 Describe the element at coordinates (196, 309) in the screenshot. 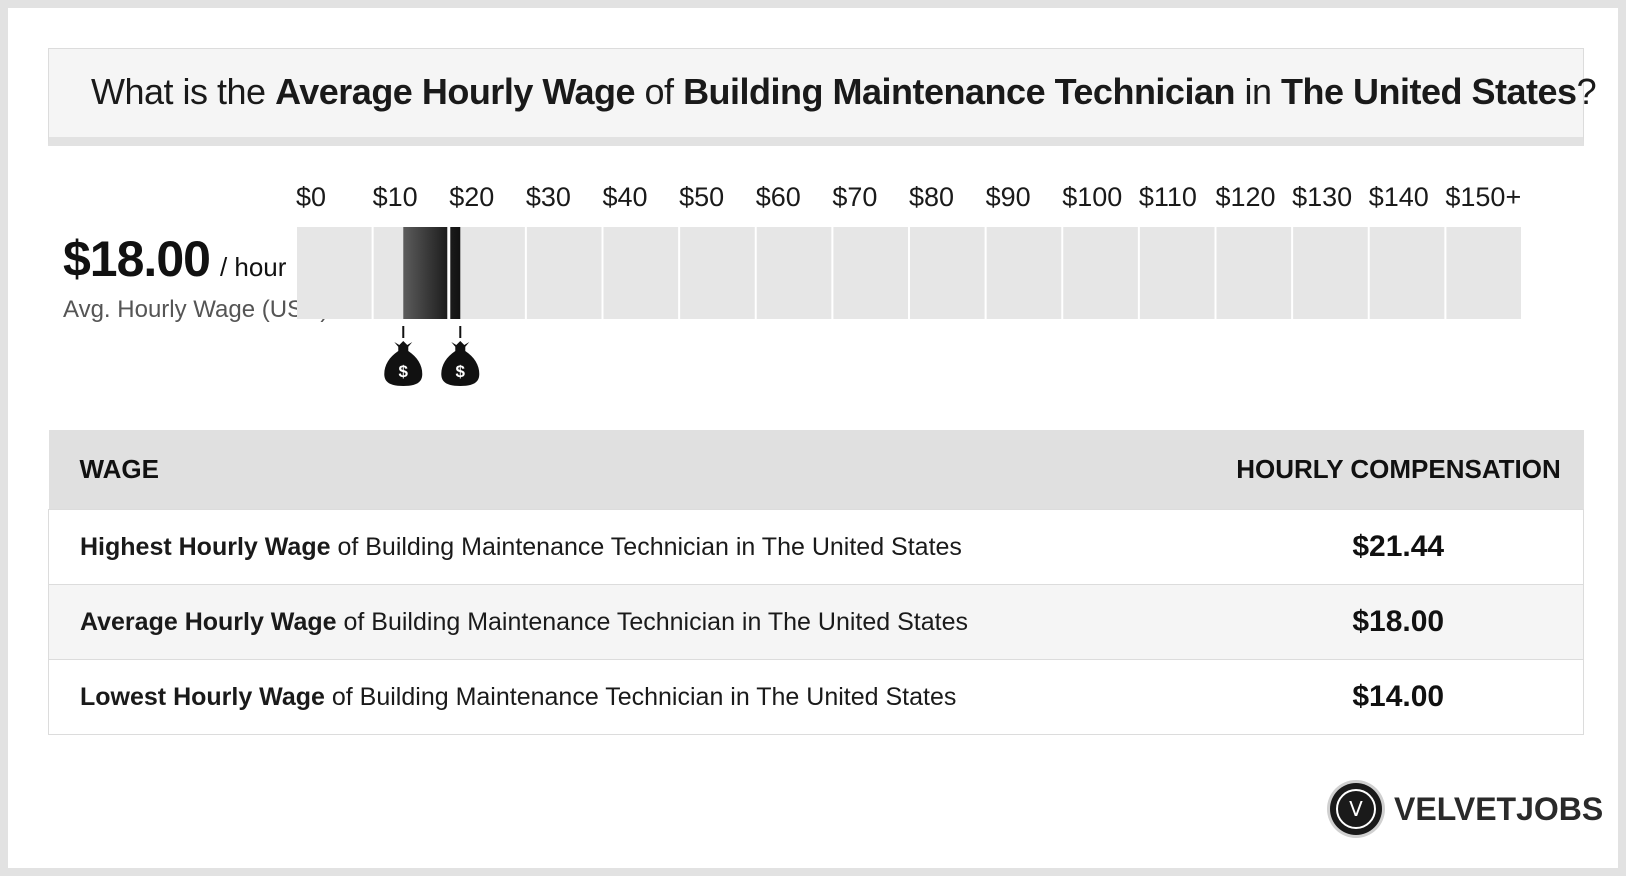

I see `average-wage-label: Avg. Hourly Wage (USD)` at that location.